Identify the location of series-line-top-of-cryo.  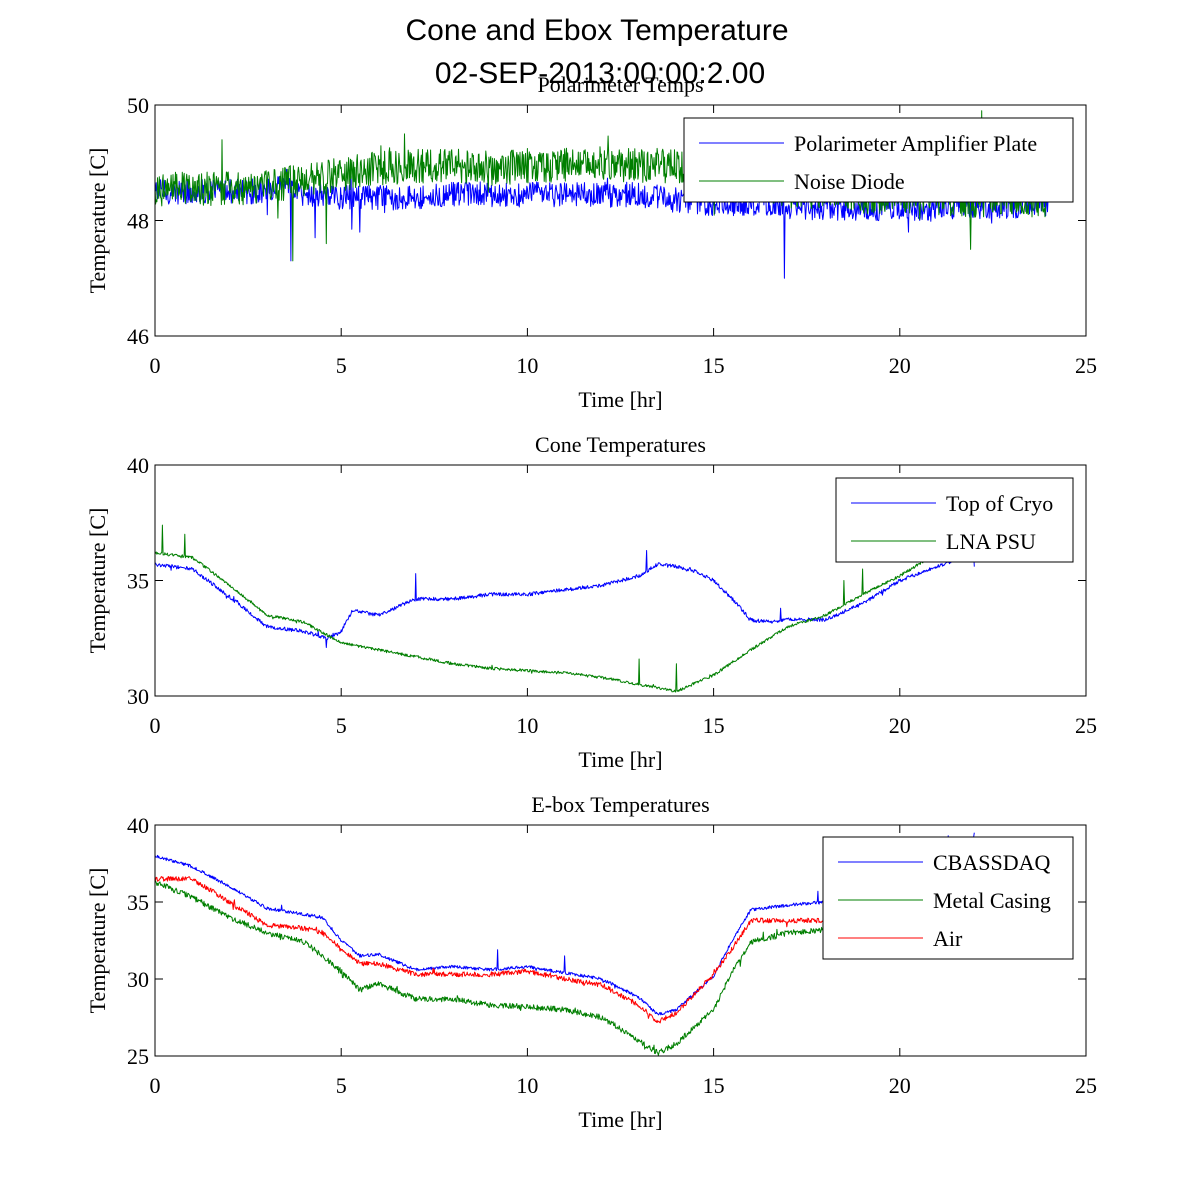
(565, 599).